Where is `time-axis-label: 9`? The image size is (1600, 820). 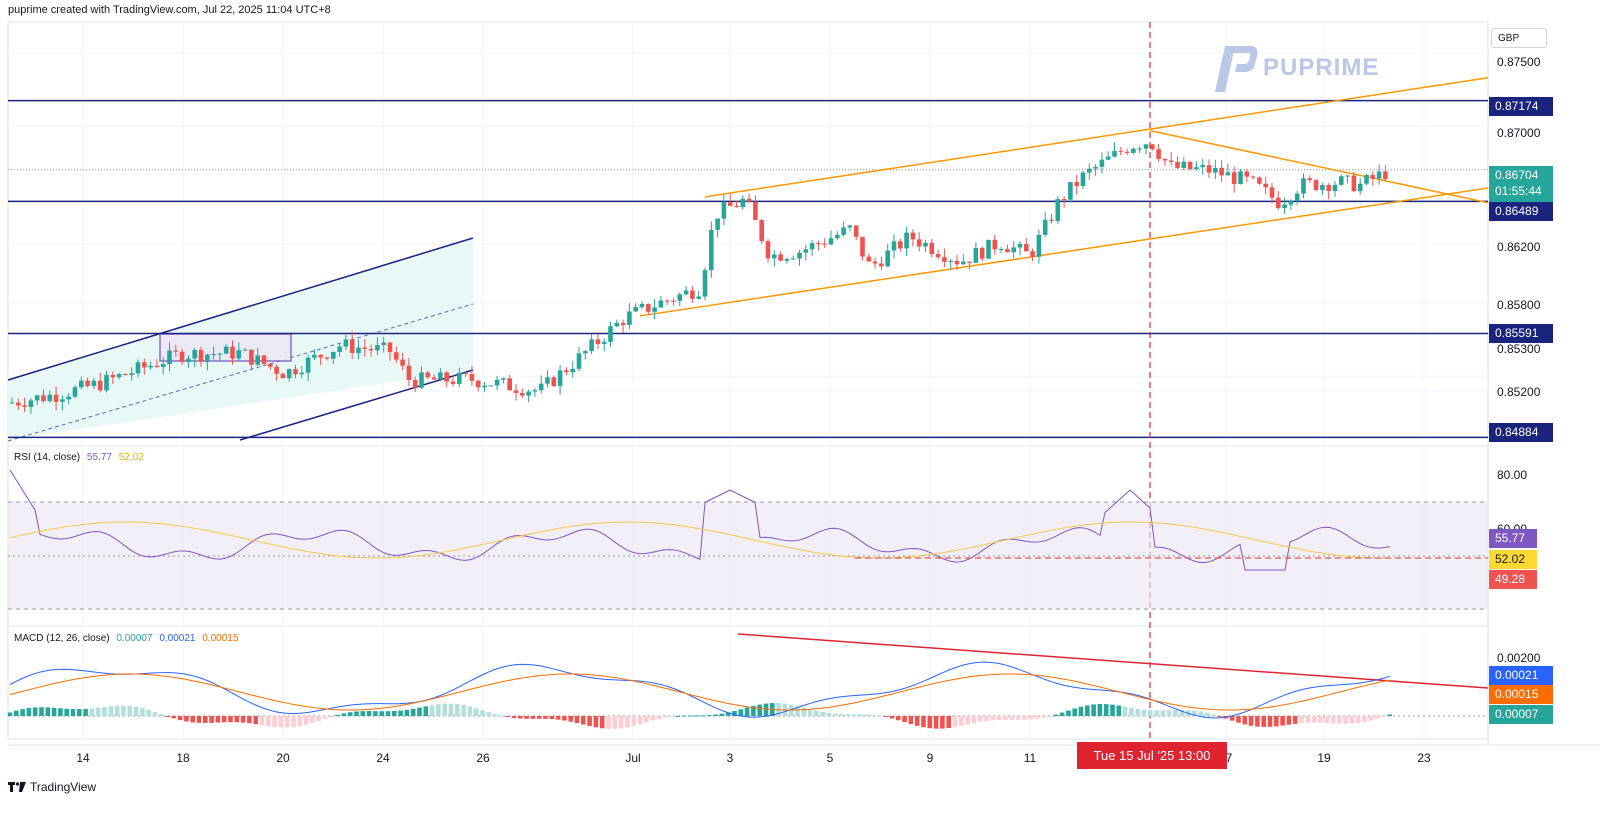 time-axis-label: 9 is located at coordinates (930, 758).